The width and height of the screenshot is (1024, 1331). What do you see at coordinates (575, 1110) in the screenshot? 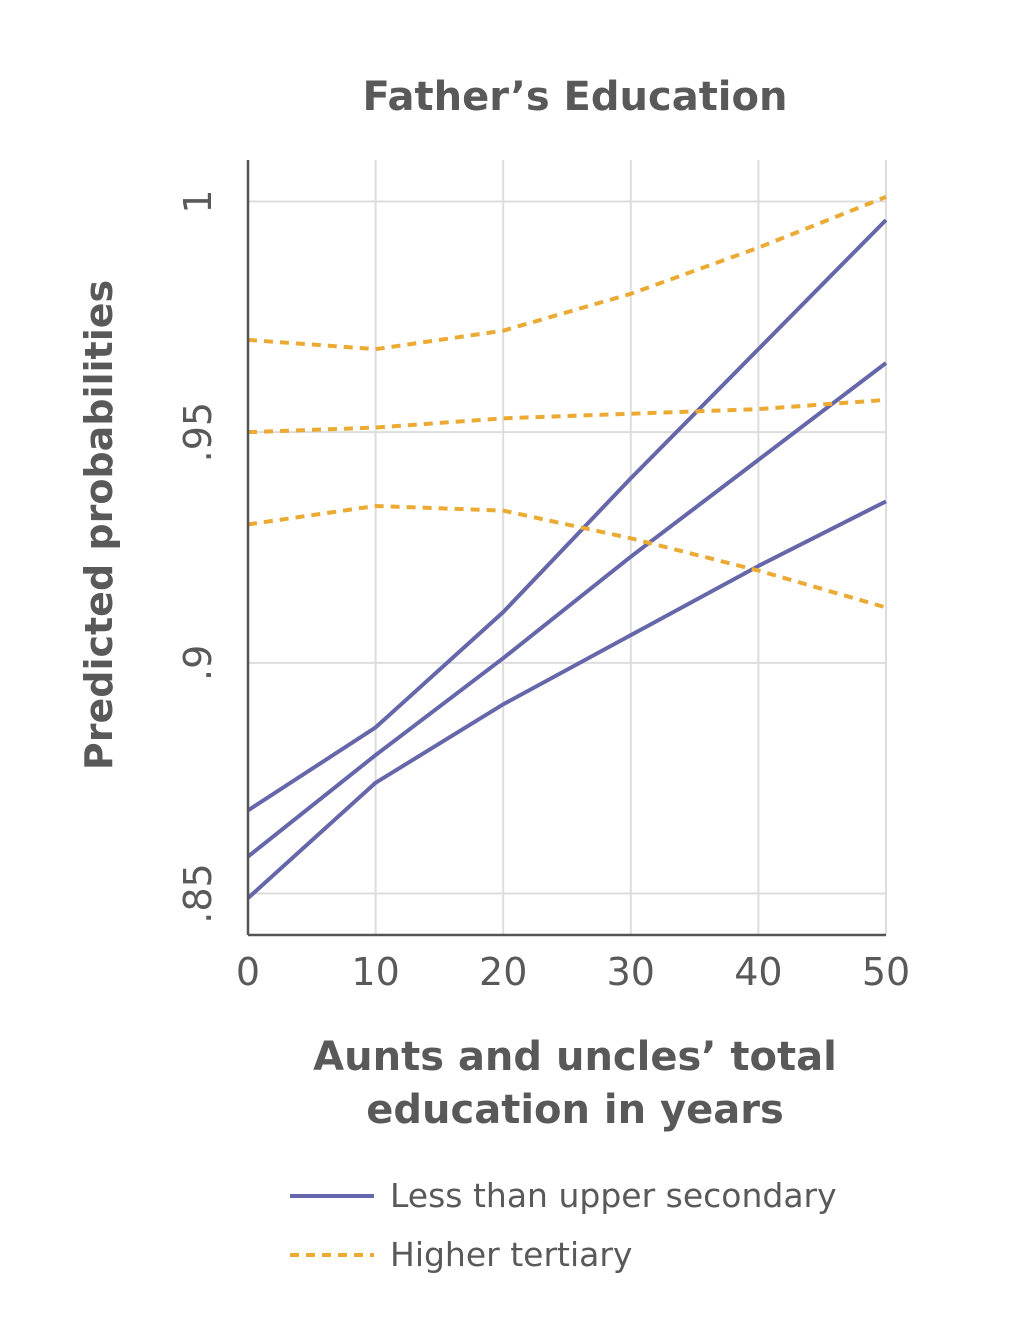
I see `x-axis-title-line-2: education in years` at bounding box center [575, 1110].